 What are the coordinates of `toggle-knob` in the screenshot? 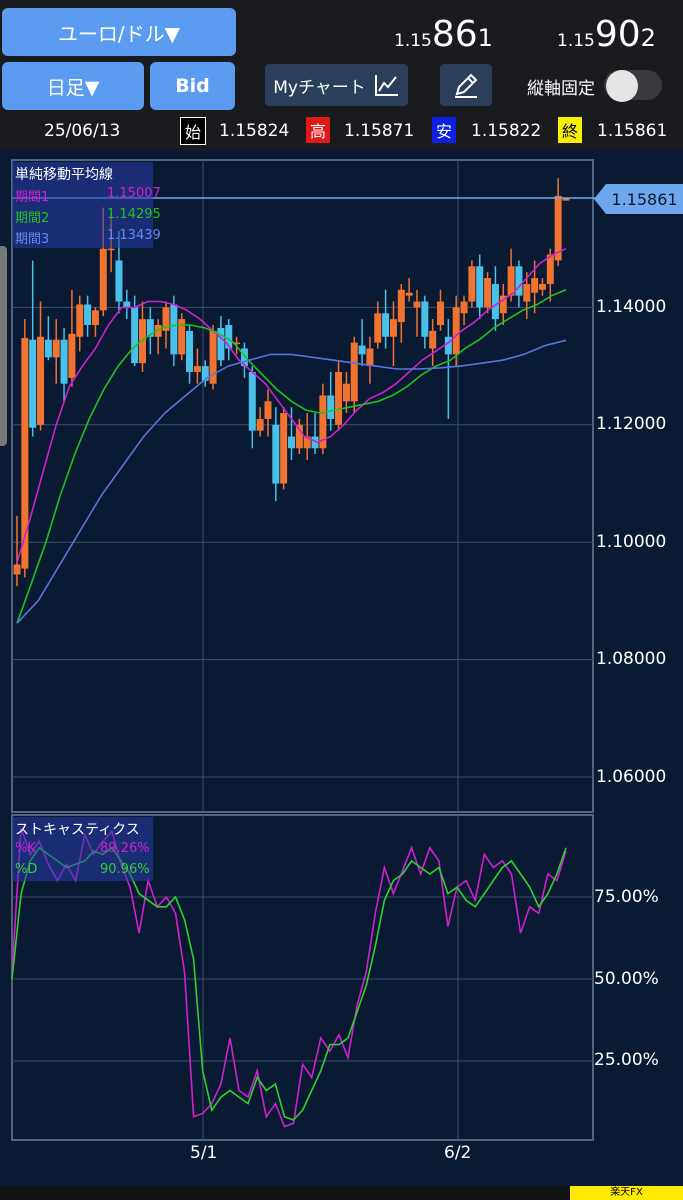 It's located at (622, 86).